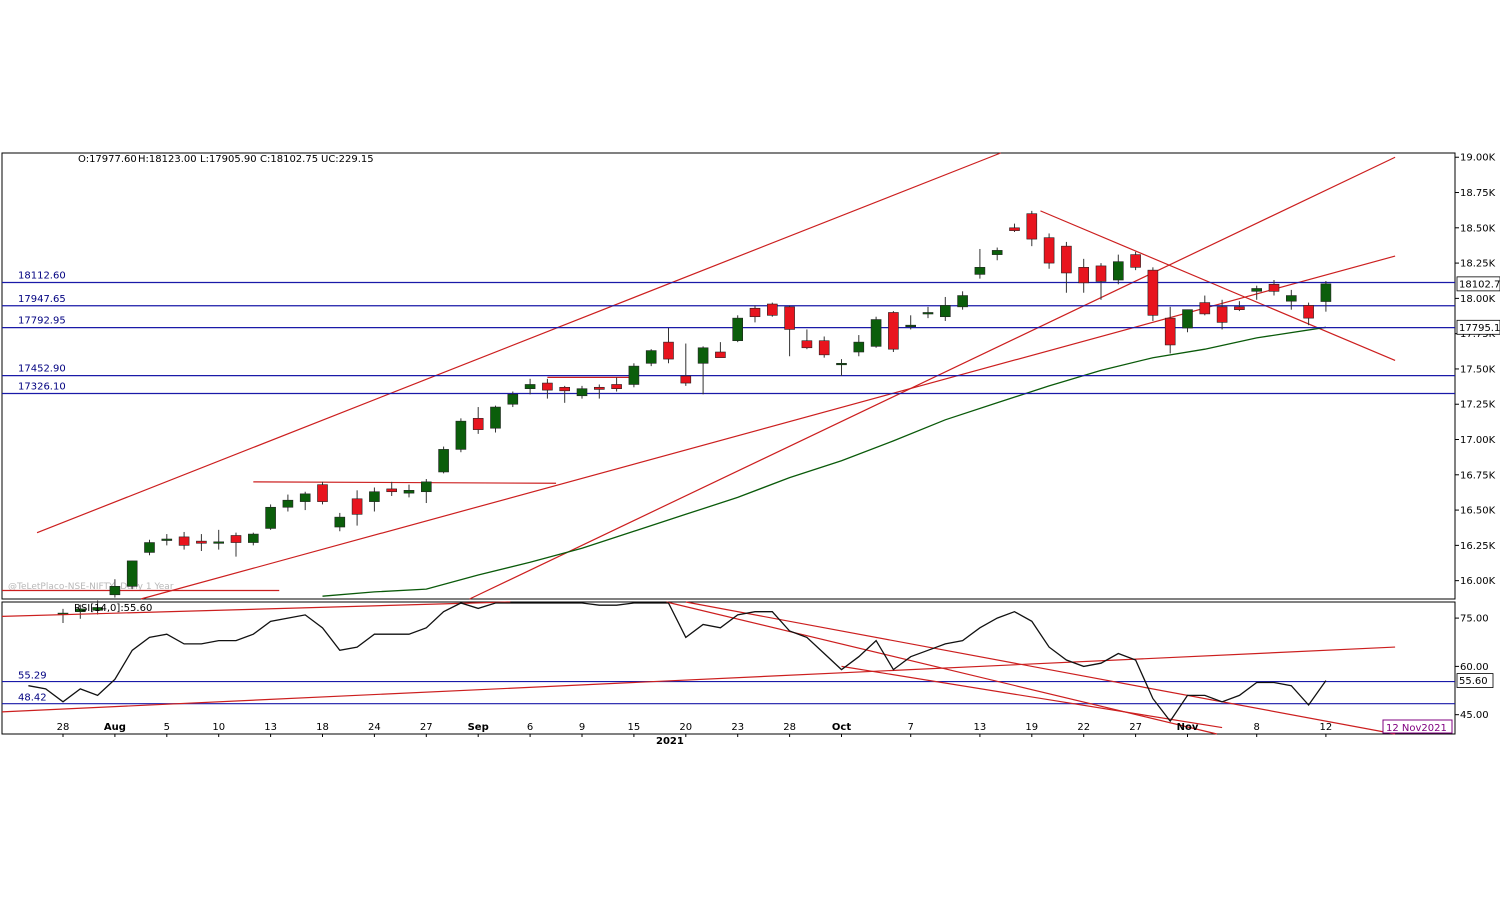 Image resolution: width=1500 pixels, height=900 pixels. What do you see at coordinates (1473, 681) in the screenshot?
I see `rsi-tag-label: 55.60` at bounding box center [1473, 681].